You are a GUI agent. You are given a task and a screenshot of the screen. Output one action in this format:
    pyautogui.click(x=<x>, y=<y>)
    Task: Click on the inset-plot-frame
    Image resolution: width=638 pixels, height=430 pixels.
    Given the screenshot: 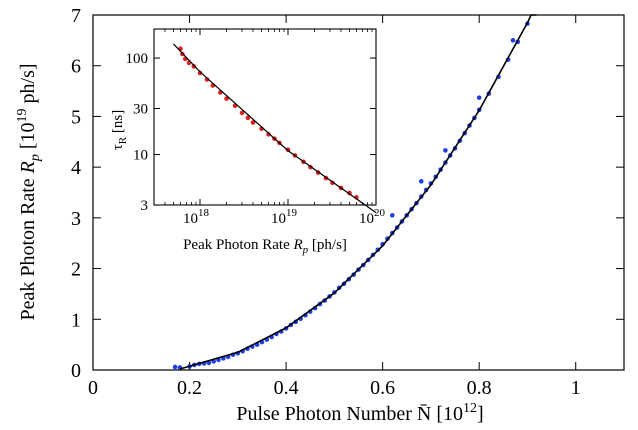 What is the action you would take?
    pyautogui.click(x=265, y=117)
    